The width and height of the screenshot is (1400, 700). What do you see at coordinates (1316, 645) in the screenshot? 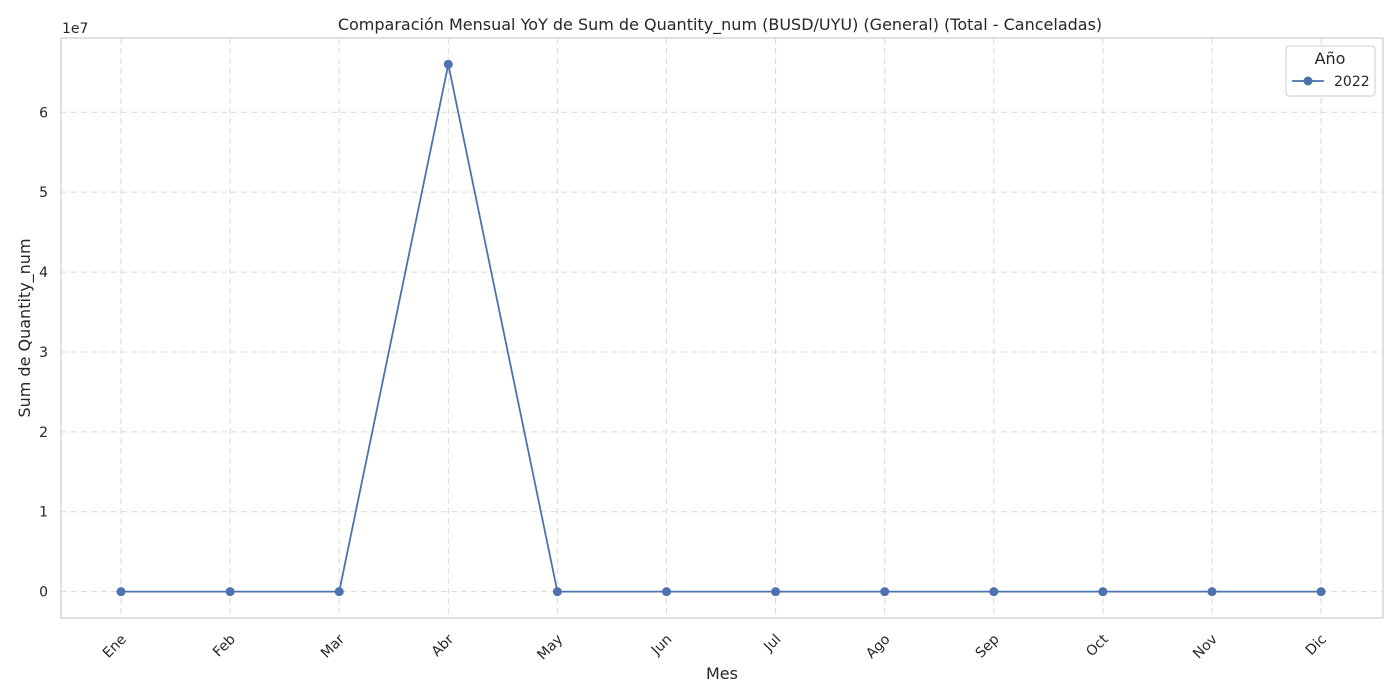
I see `x-tick-label: Dic` at bounding box center [1316, 645].